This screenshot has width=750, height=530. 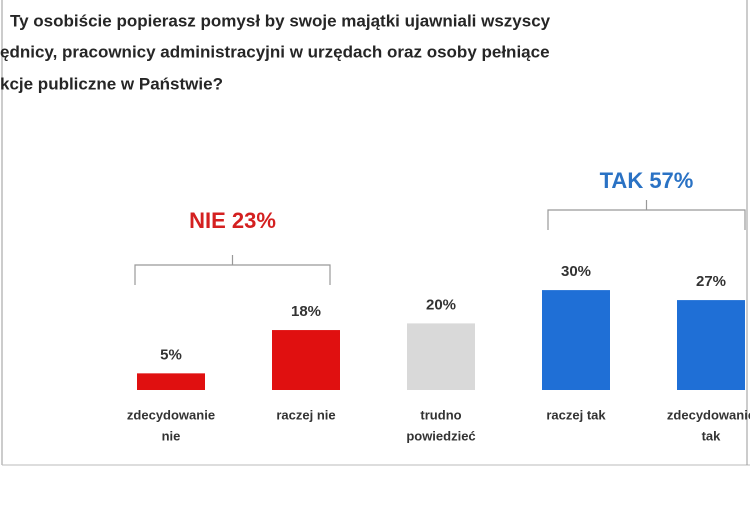 I want to click on category-label: raczej tak, so click(x=576, y=414).